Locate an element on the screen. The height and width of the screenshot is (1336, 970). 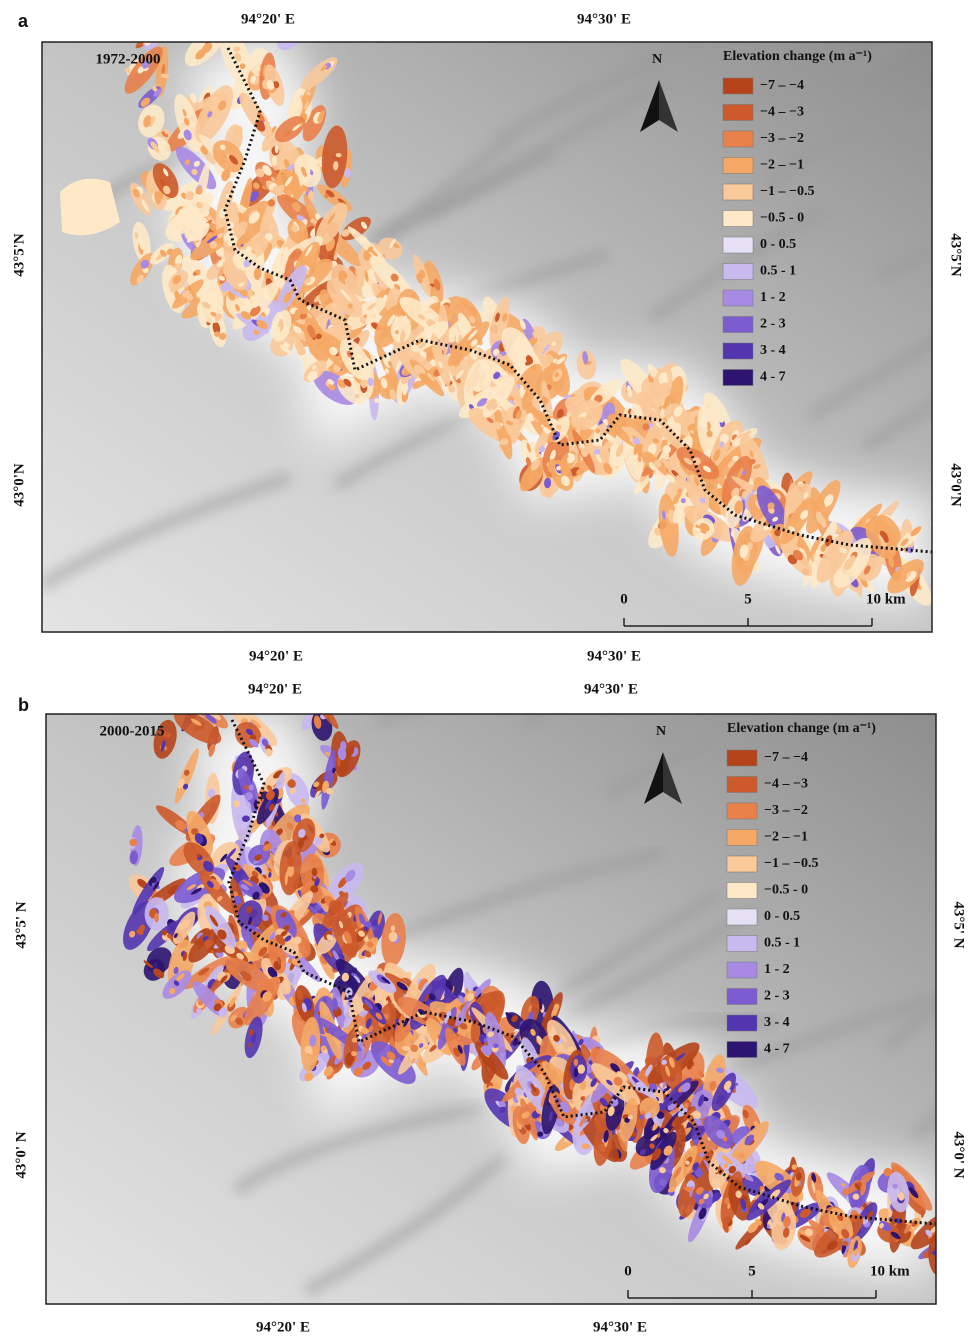
left-tick-label: 43°0'N is located at coordinates (19, 485).